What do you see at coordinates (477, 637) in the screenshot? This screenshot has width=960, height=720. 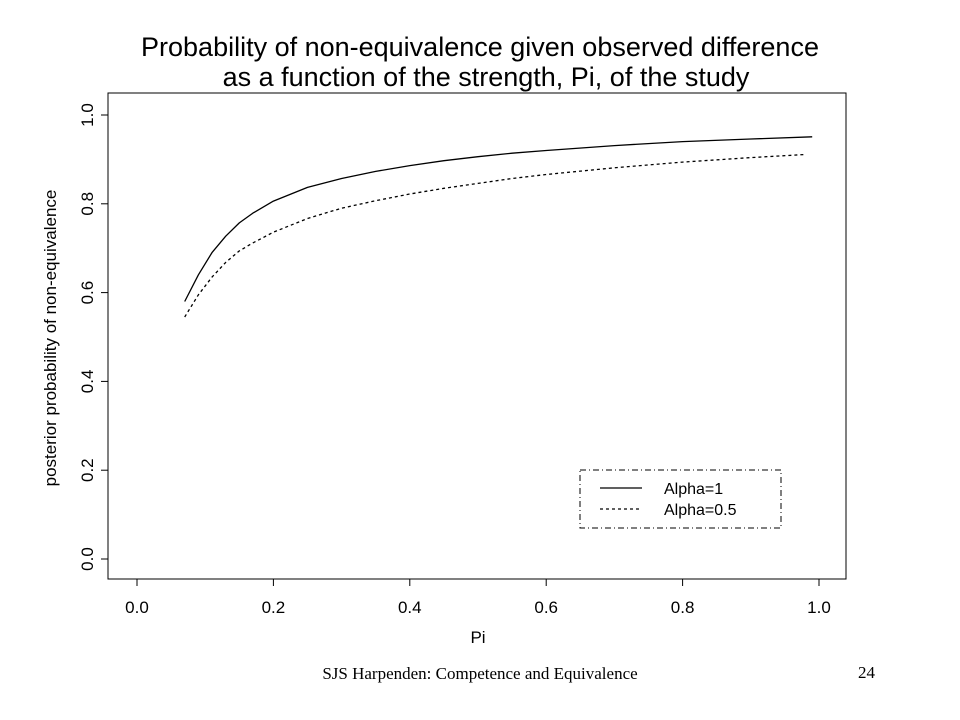 I see `x-axis-label: Pi` at bounding box center [477, 637].